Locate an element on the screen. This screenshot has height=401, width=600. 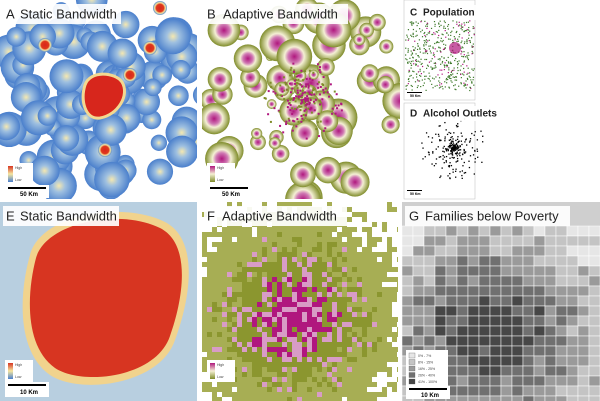
legend-swatch is located at coordinates (412, 375).